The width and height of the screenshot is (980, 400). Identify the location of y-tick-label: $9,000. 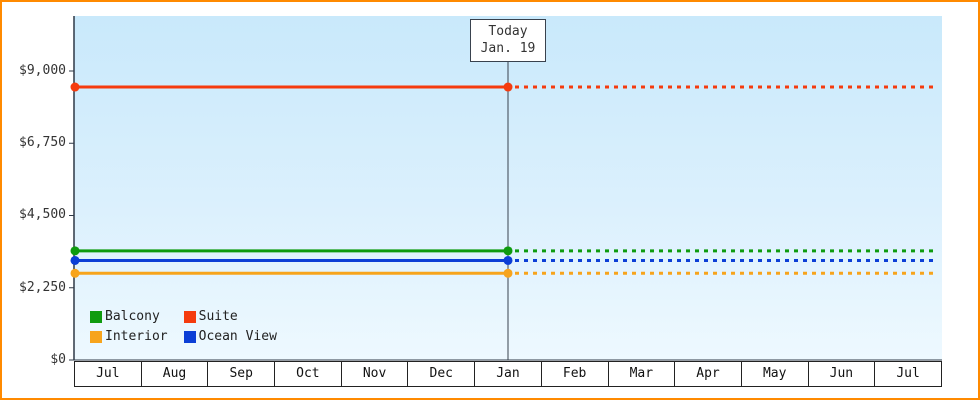
(42, 70).